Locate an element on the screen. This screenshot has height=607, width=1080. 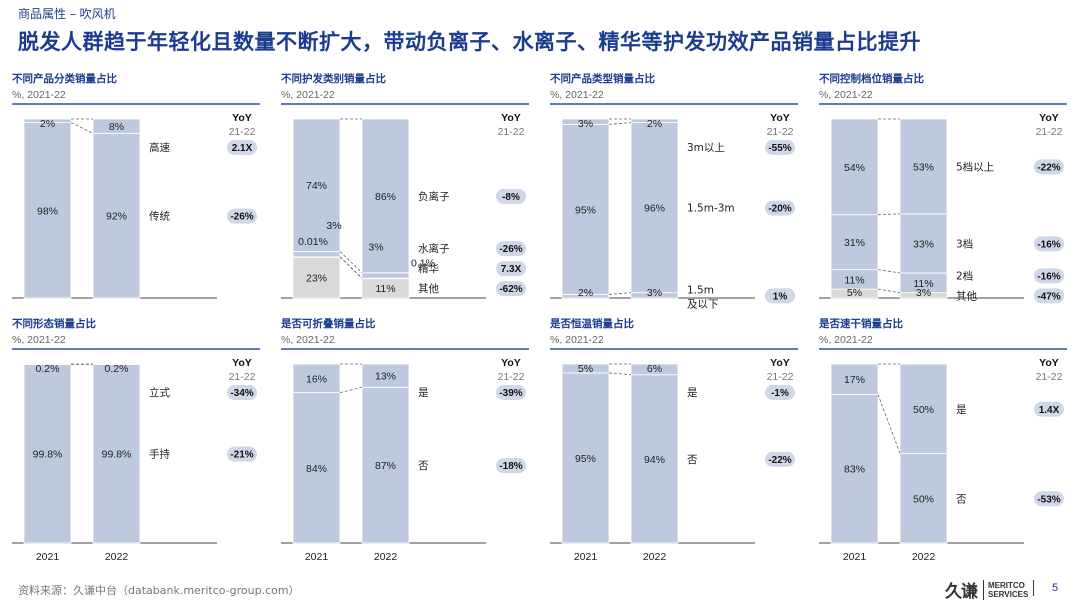
yoy-value: -16% is located at coordinates (1048, 244).